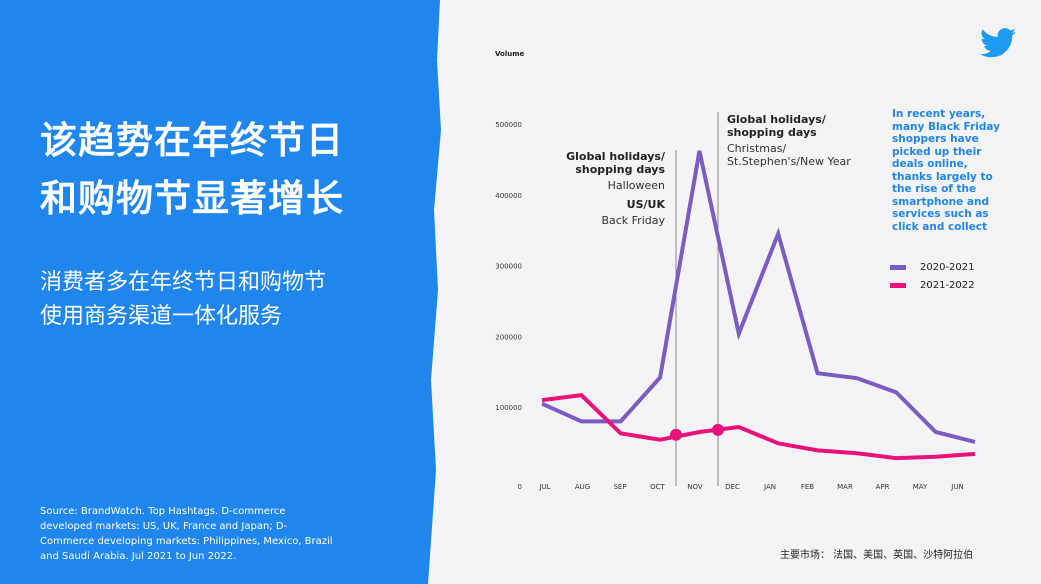 Image resolution: width=1041 pixels, height=584 pixels. I want to click on annotation-event: Halloween, so click(636, 185).